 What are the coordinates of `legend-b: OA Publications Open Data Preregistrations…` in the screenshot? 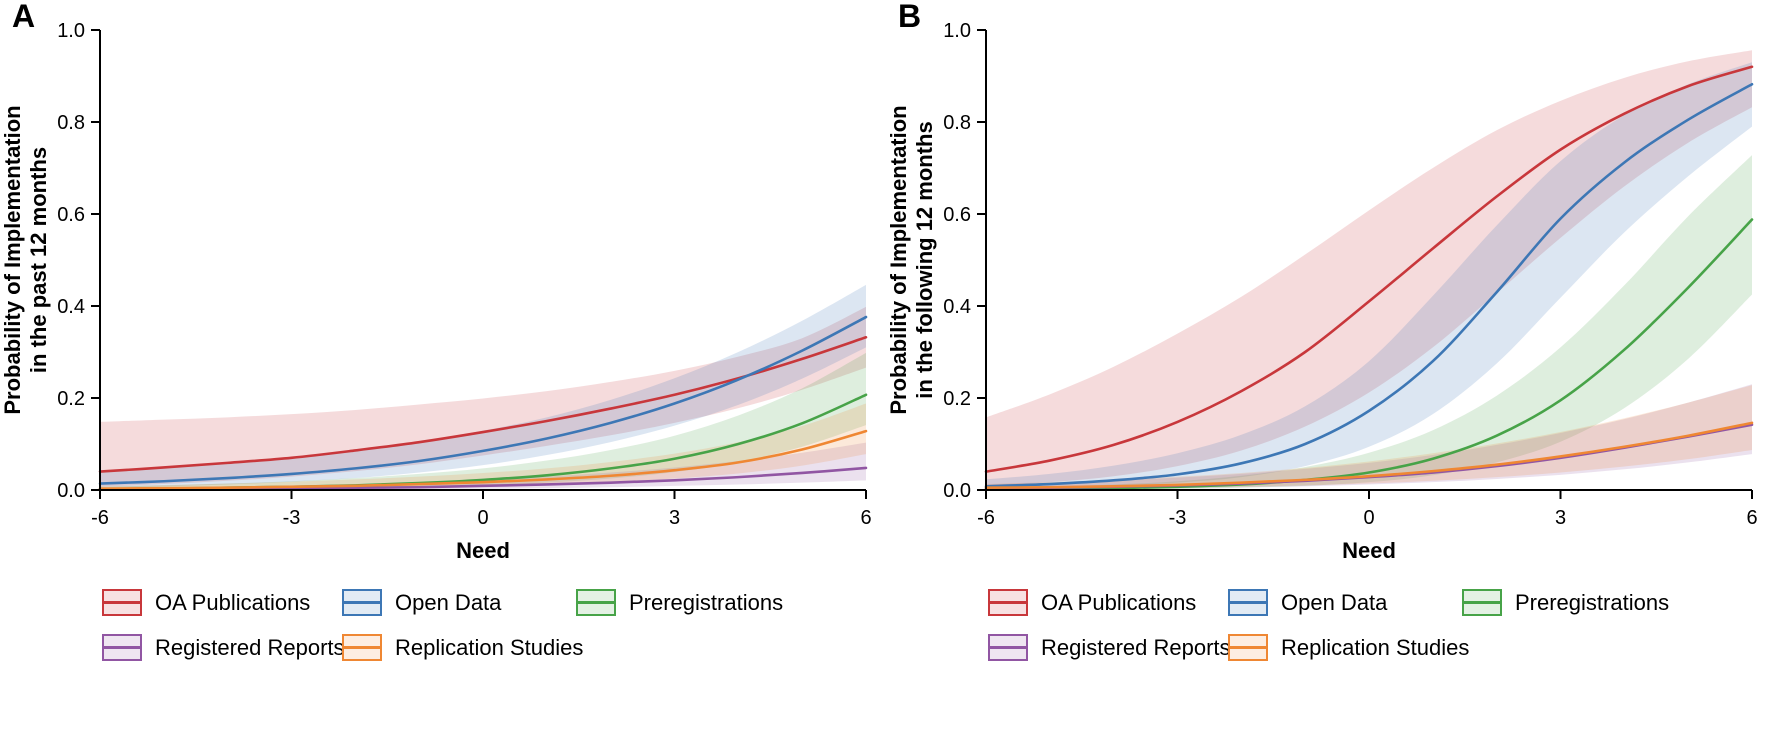 It's located at (1380, 625).